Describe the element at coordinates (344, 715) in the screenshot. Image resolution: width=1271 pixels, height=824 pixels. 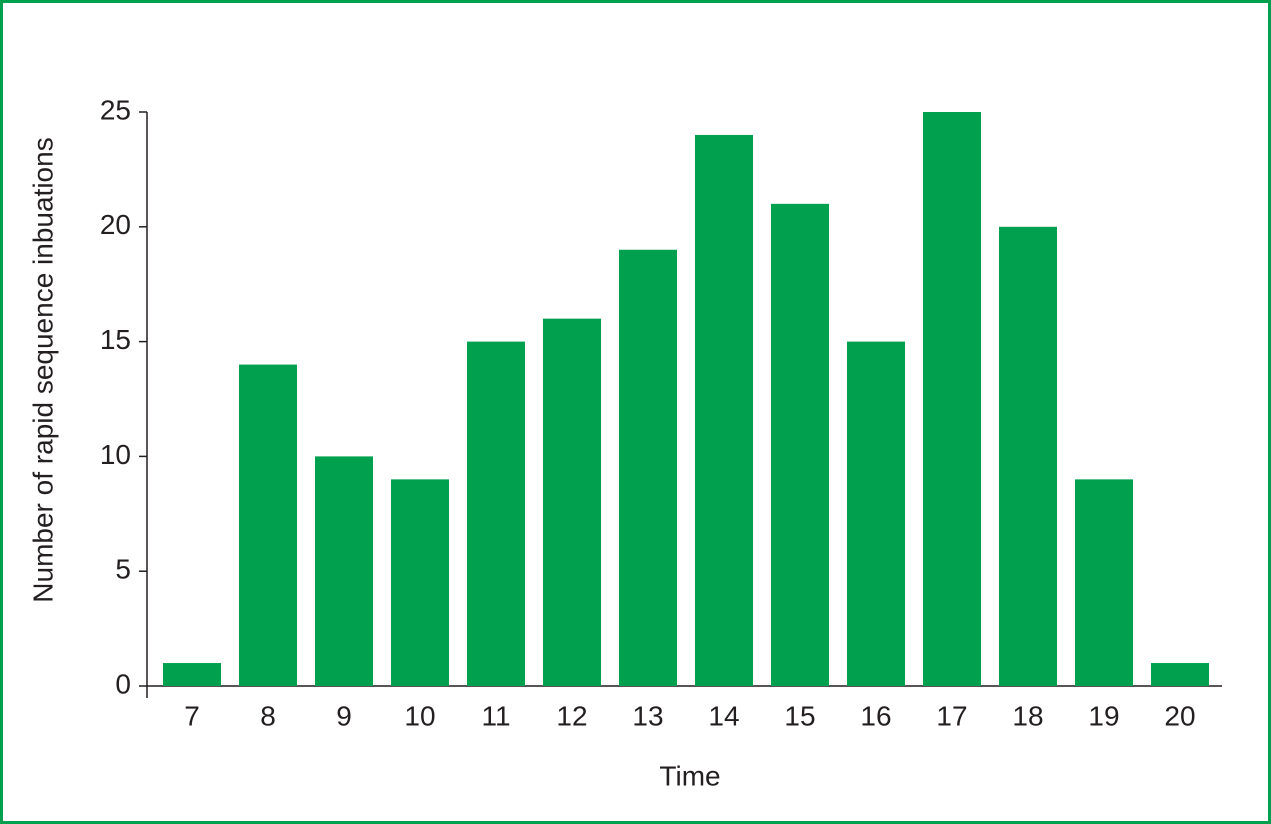
I see `x-tick-label: 9` at that location.